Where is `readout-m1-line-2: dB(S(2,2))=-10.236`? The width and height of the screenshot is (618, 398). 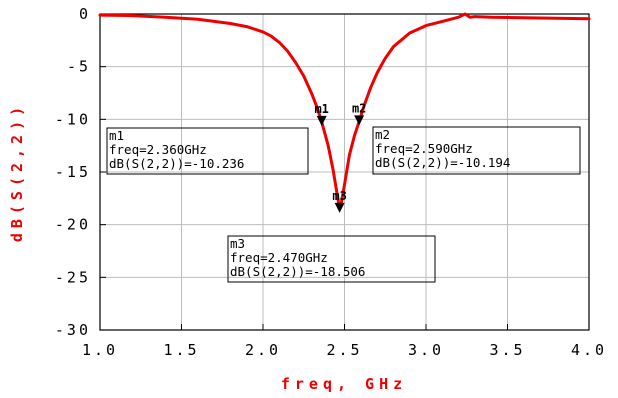
readout-m1-line-2: dB(S(2,2))=-10.236 is located at coordinates (176, 163).